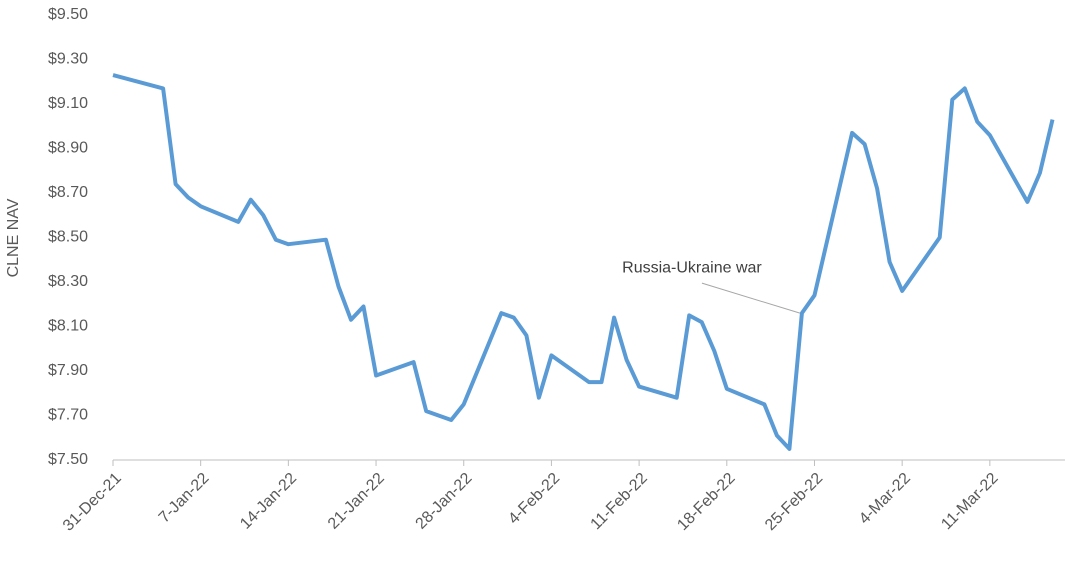 The width and height of the screenshot is (1070, 564). I want to click on annotation-leader, so click(751, 298).